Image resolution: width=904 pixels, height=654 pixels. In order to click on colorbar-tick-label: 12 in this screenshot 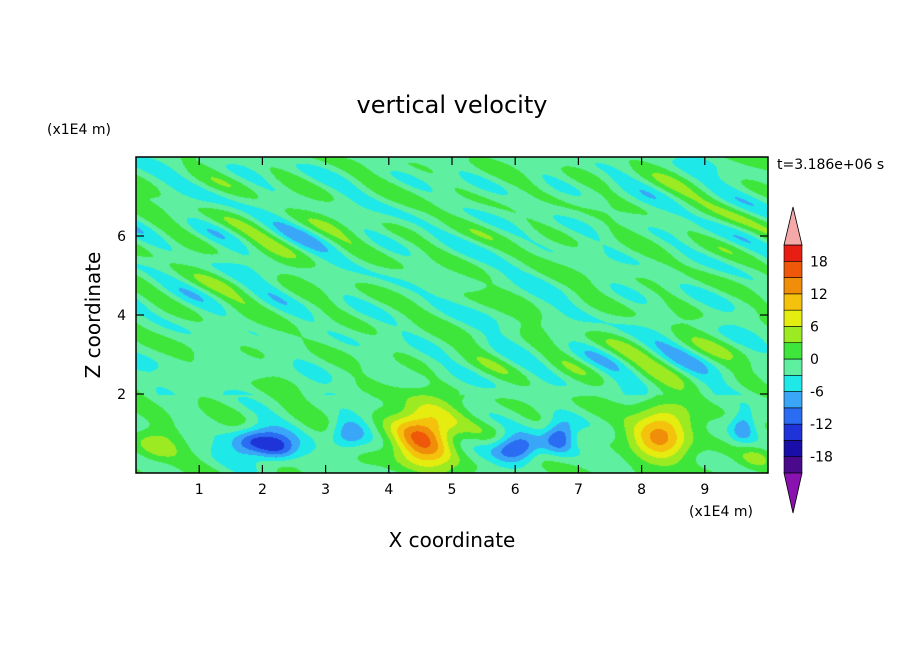, I will do `click(819, 295)`.